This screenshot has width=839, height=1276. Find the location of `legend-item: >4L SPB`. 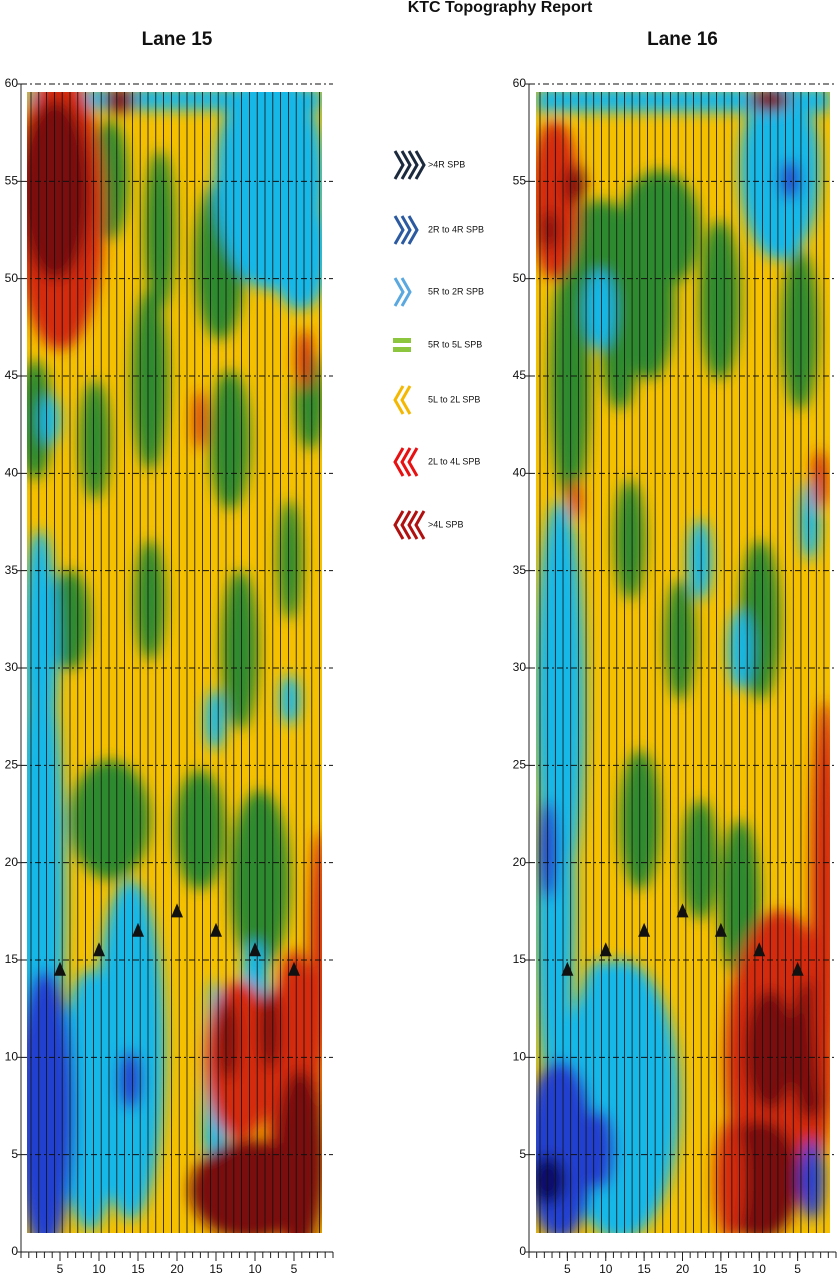

legend-item: >4L SPB is located at coordinates (428, 525).